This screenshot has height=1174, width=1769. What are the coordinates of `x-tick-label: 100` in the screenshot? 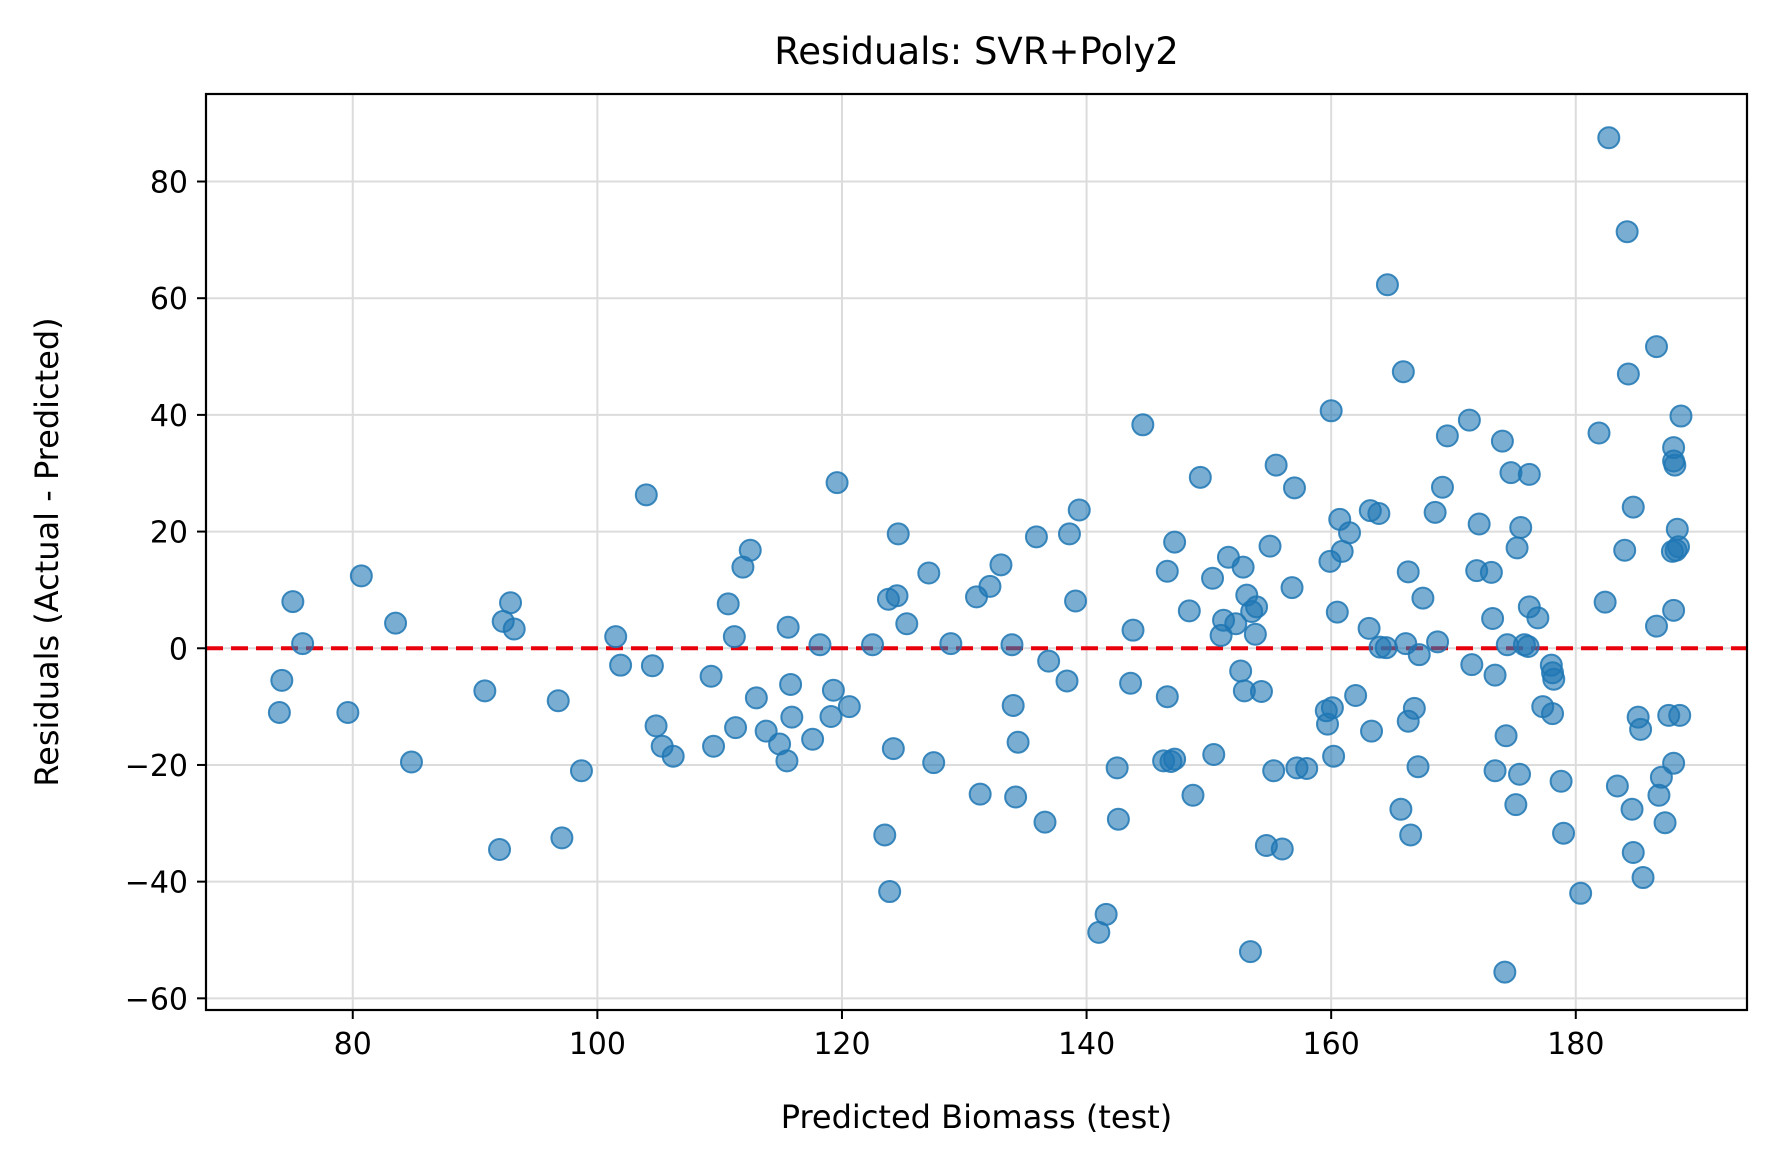 It's located at (597, 1044).